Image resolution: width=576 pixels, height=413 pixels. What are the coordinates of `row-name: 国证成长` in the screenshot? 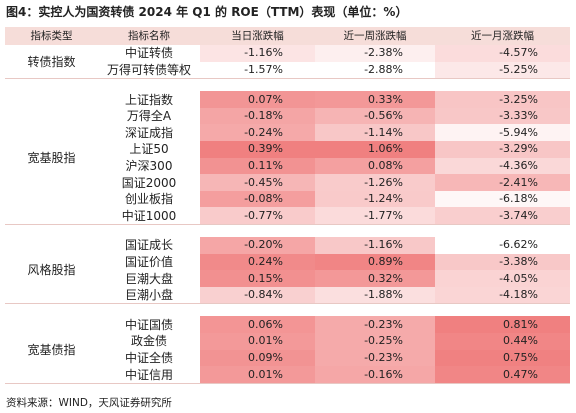 It's located at (148, 245).